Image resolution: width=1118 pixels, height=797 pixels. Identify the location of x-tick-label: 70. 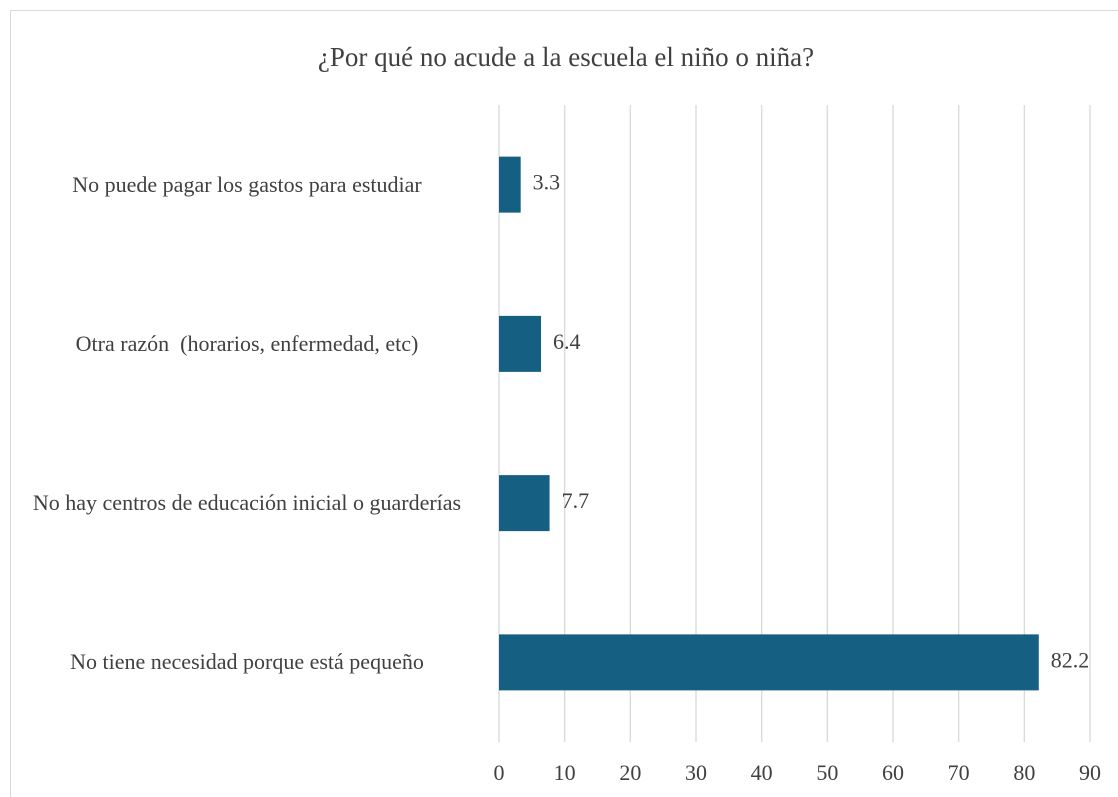
(959, 772).